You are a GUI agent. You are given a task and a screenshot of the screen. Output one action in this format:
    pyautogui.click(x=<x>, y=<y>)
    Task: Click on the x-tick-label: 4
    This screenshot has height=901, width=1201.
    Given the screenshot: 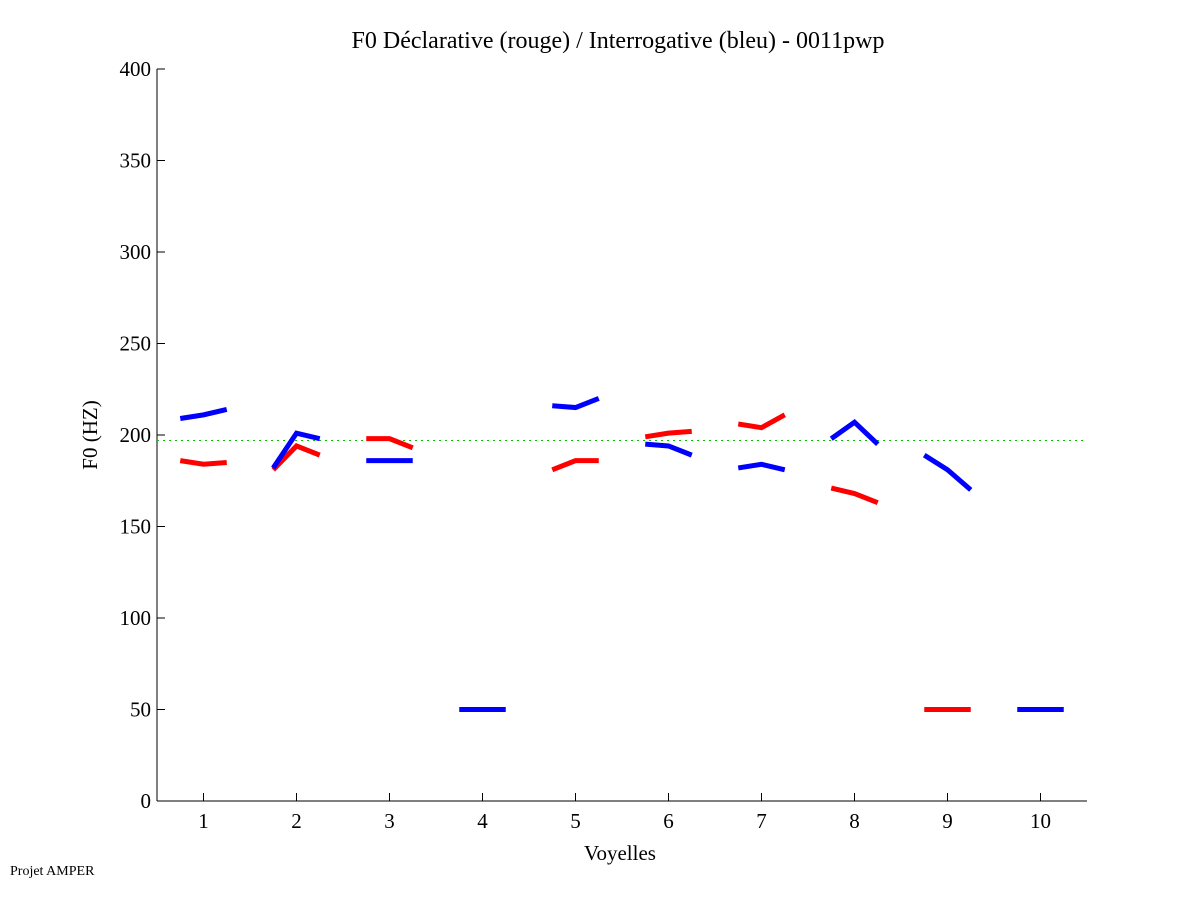 What is the action you would take?
    pyautogui.click(x=482, y=821)
    